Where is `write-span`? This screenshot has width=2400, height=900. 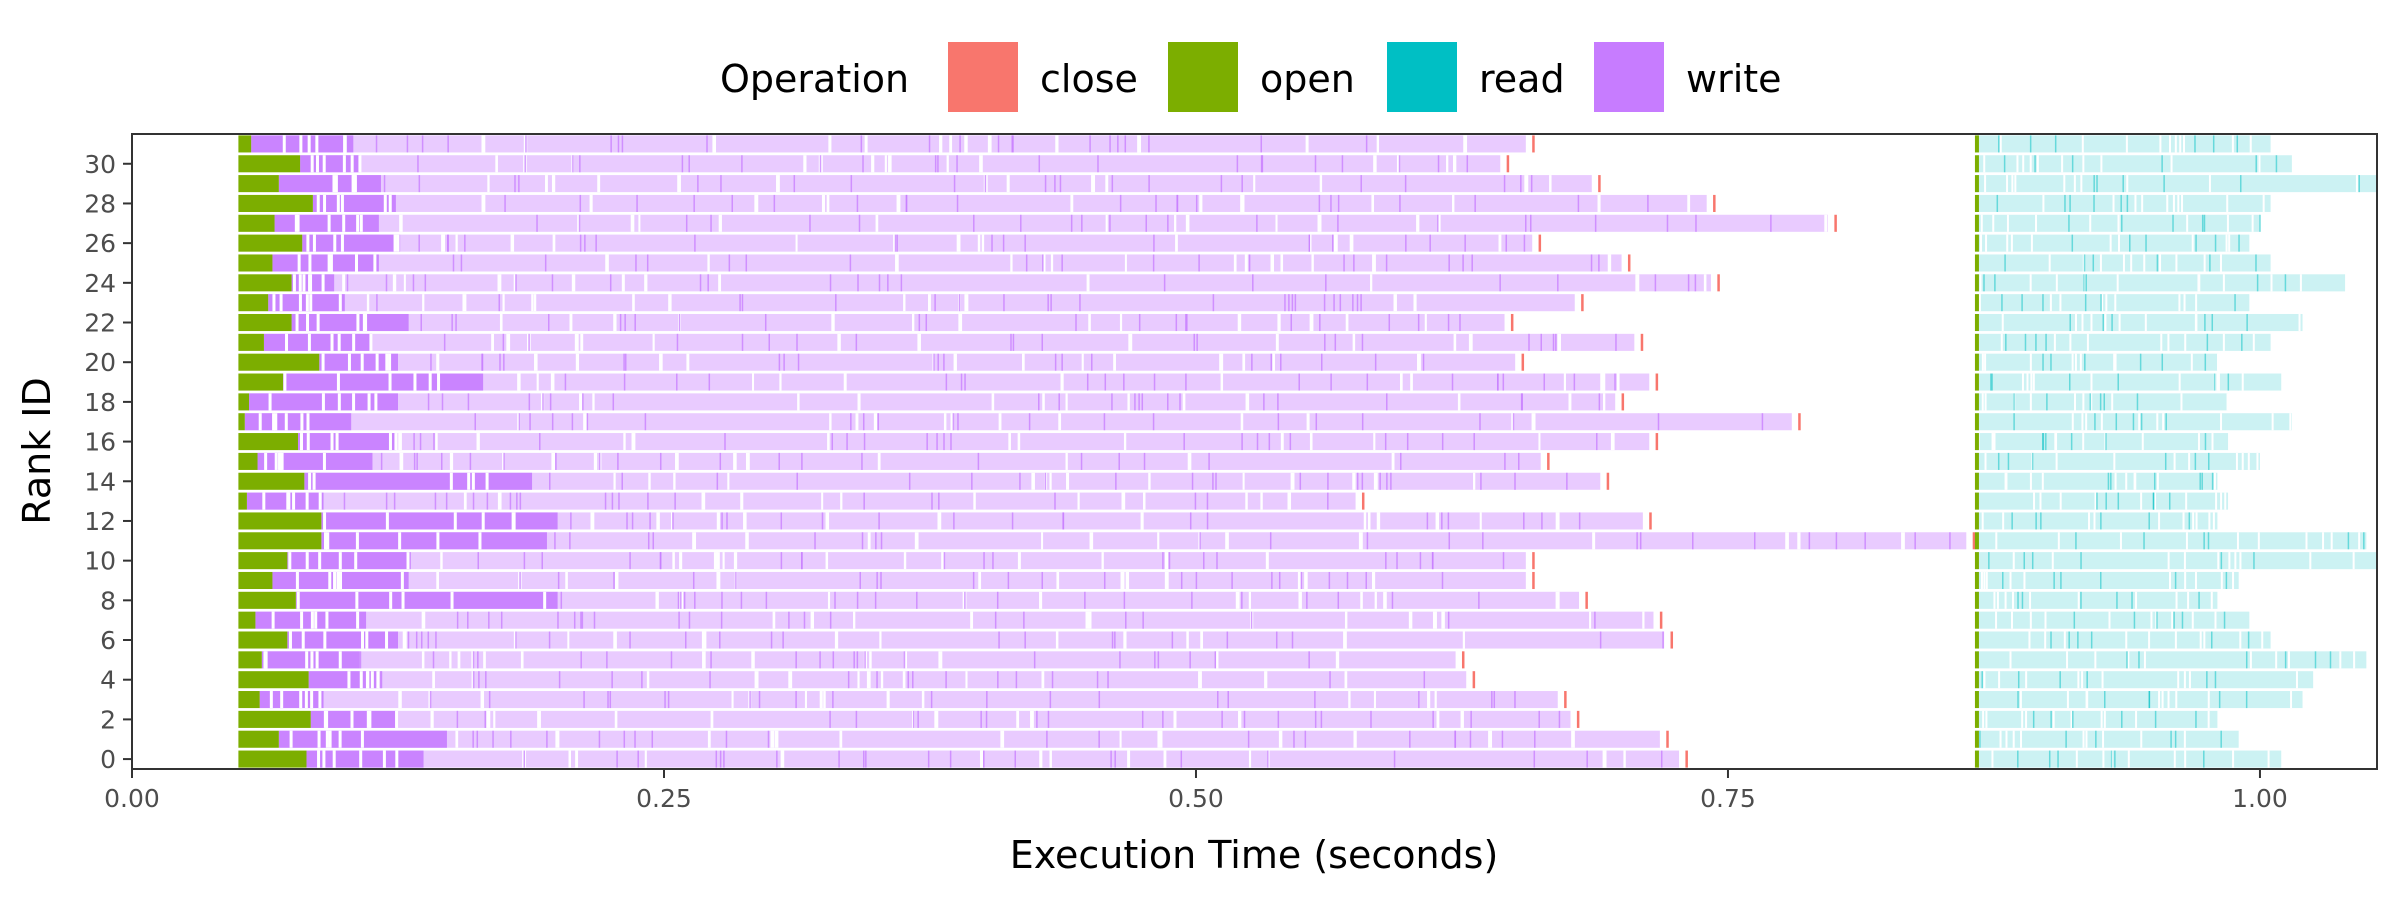 write-span is located at coordinates (952, 481).